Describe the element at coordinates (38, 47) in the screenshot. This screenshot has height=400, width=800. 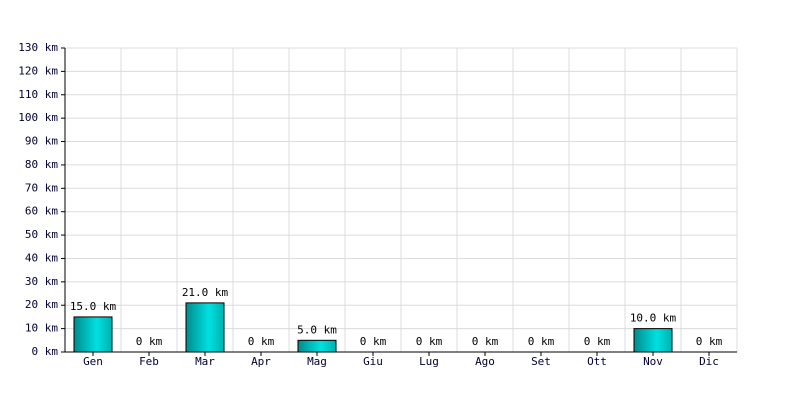
I see `y-tick-label: 130 km` at that location.